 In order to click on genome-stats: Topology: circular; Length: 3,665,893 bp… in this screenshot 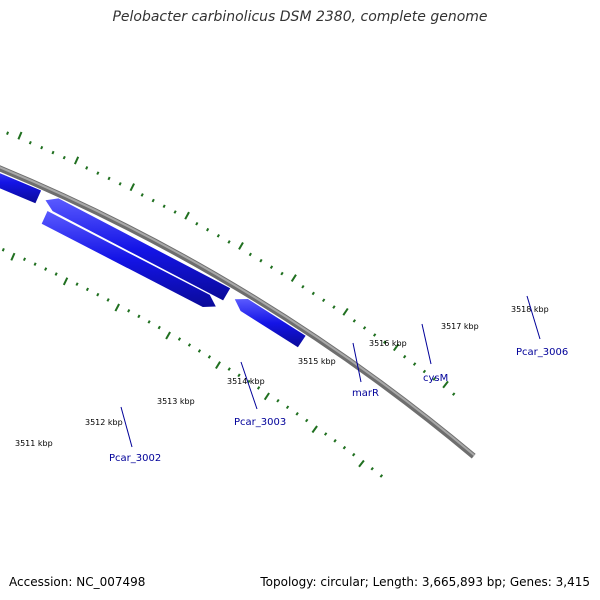, I will do `click(425, 582)`.